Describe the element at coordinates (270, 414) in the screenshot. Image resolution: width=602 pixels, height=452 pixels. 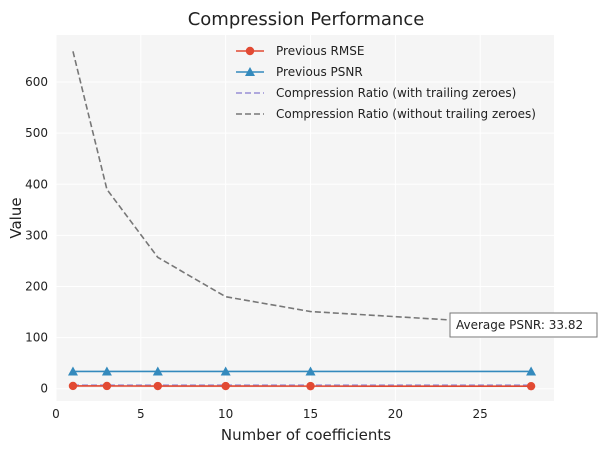
I see `x-tick-labels: 0 5 10 15 20 25` at that location.